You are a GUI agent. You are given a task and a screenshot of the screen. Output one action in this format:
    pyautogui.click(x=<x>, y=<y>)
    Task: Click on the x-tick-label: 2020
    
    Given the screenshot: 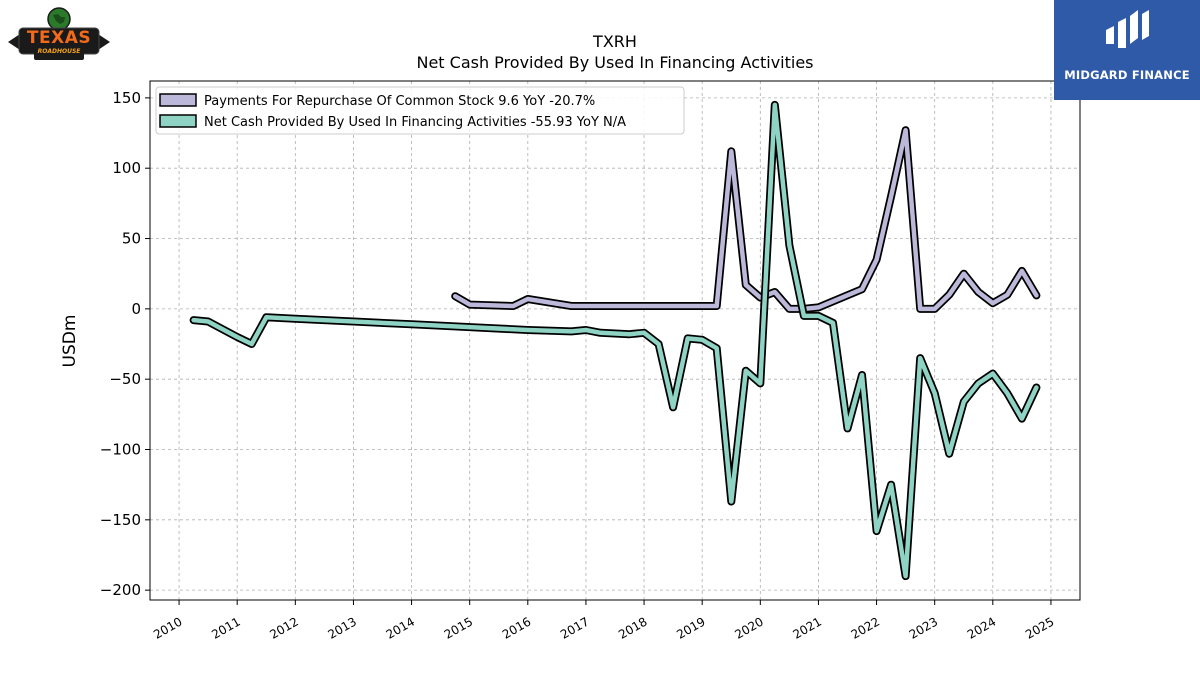 What is the action you would take?
    pyautogui.click(x=748, y=627)
    